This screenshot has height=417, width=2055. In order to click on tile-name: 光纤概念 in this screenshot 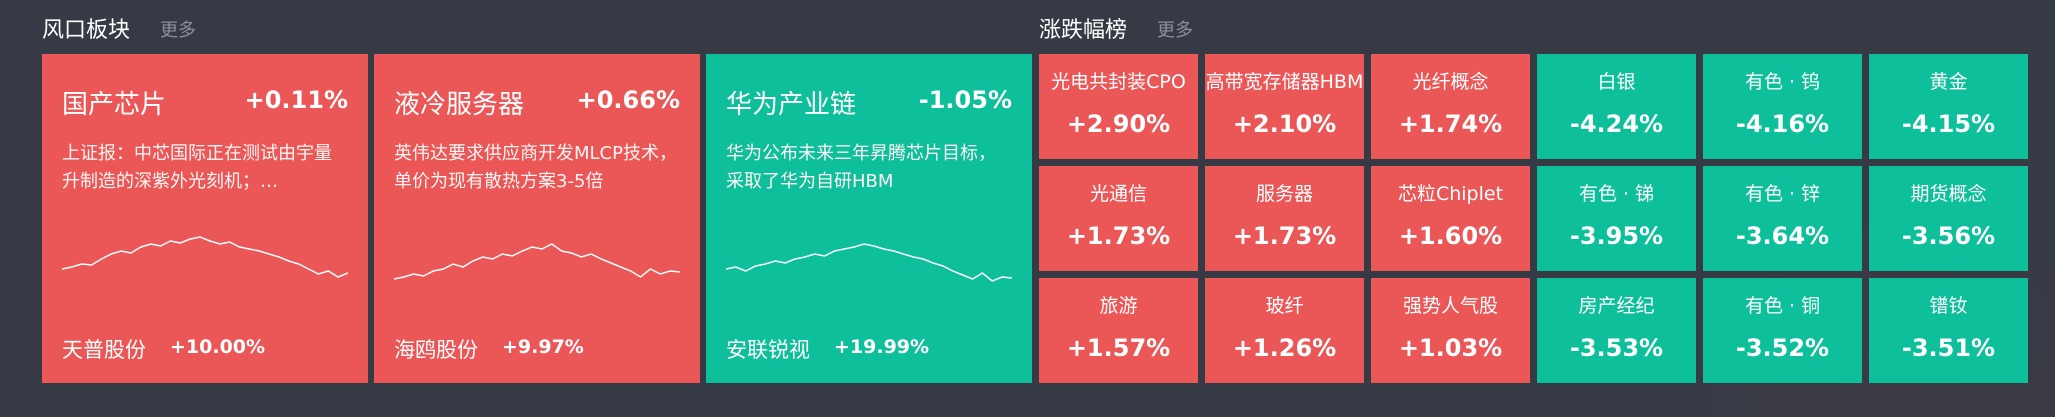, I will do `click(1450, 82)`.